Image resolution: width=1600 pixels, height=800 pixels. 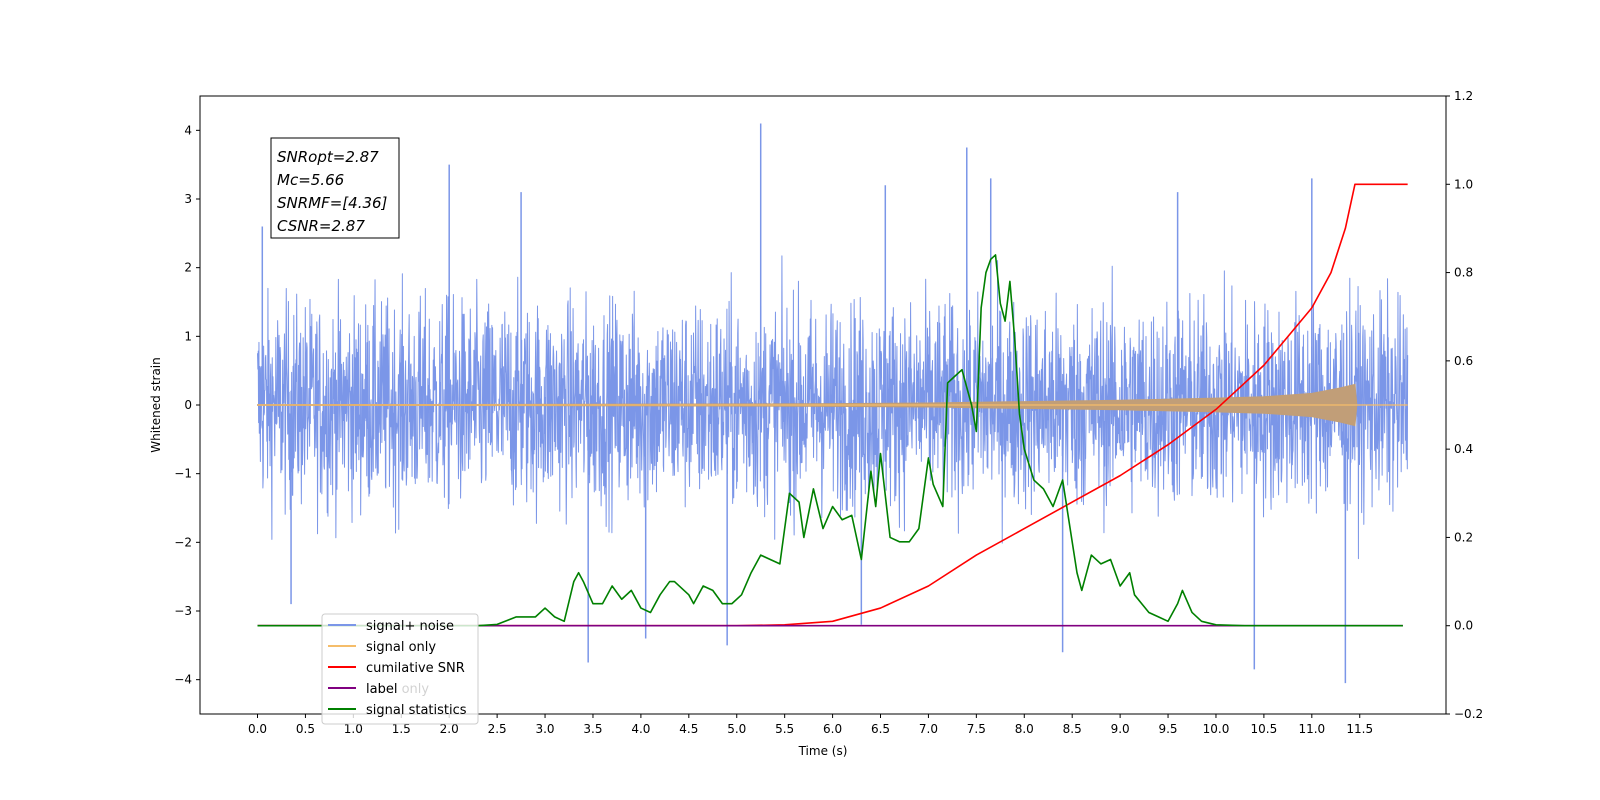 What do you see at coordinates (188, 199) in the screenshot?
I see `y-tick-label: 3` at bounding box center [188, 199].